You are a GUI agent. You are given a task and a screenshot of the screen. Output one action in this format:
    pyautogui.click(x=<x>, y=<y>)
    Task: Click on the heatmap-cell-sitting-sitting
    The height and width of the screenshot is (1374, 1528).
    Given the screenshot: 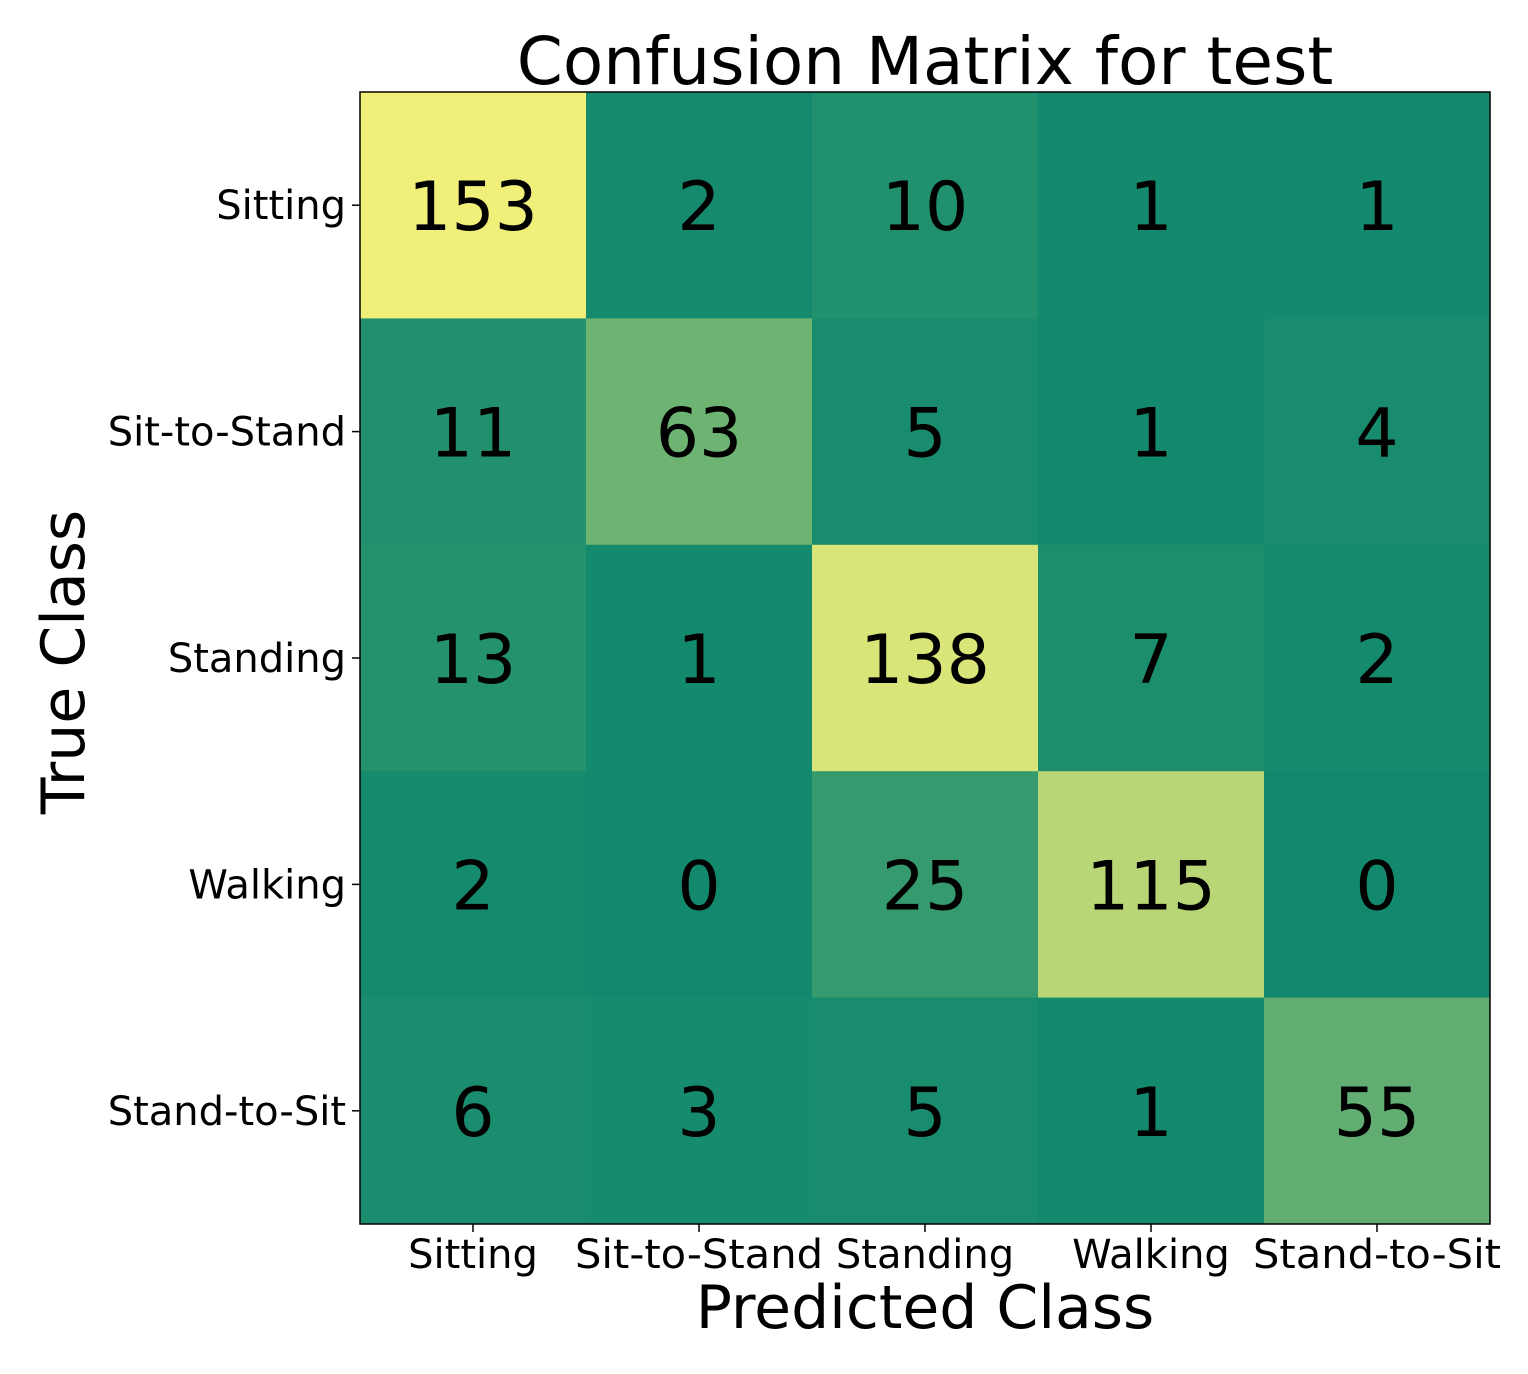 What is the action you would take?
    pyautogui.click(x=473, y=205)
    